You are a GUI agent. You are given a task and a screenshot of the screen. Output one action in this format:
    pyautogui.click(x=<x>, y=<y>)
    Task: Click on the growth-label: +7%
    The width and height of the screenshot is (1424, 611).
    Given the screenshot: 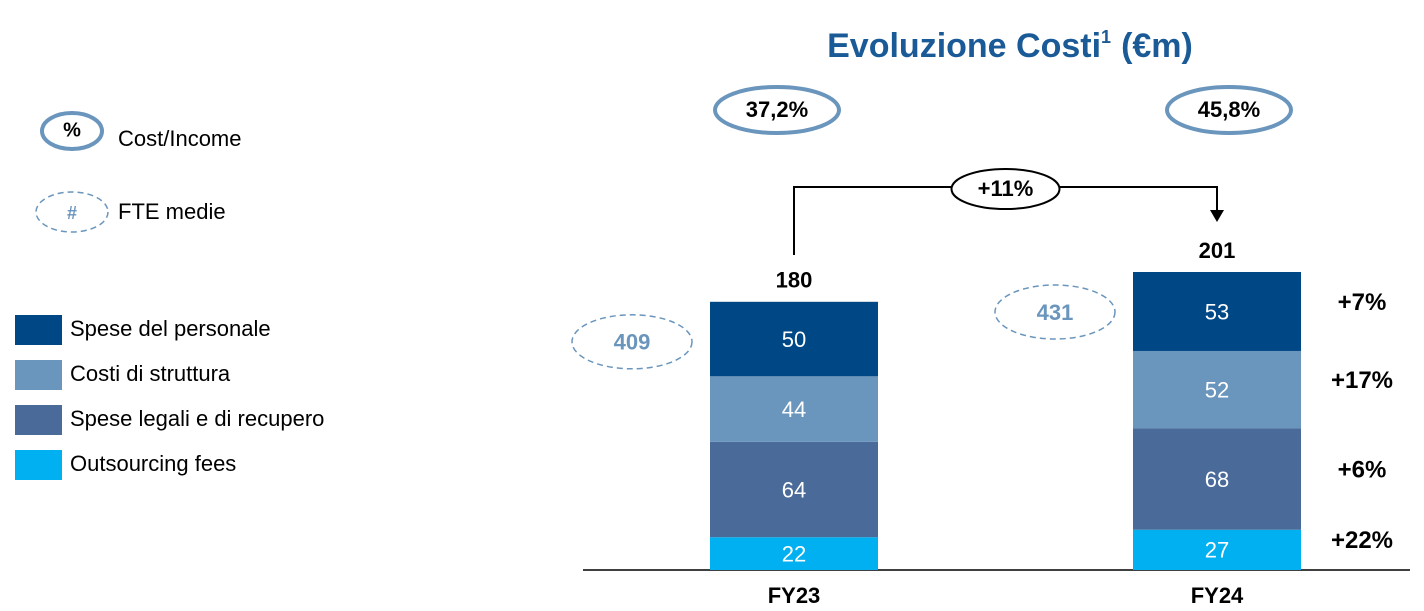 What is the action you would take?
    pyautogui.click(x=1362, y=302)
    